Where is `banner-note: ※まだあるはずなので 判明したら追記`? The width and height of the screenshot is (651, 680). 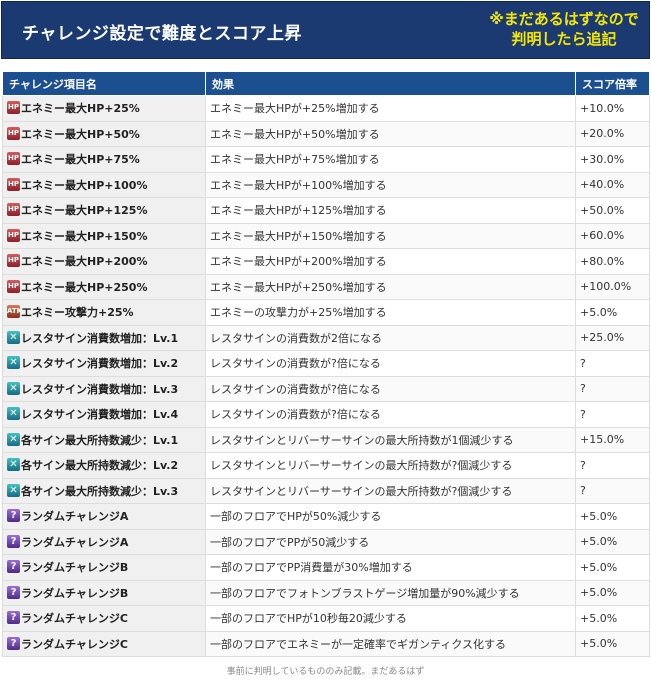
banner-note: ※まだあるはずなので 判明したら追記 is located at coordinates (564, 29).